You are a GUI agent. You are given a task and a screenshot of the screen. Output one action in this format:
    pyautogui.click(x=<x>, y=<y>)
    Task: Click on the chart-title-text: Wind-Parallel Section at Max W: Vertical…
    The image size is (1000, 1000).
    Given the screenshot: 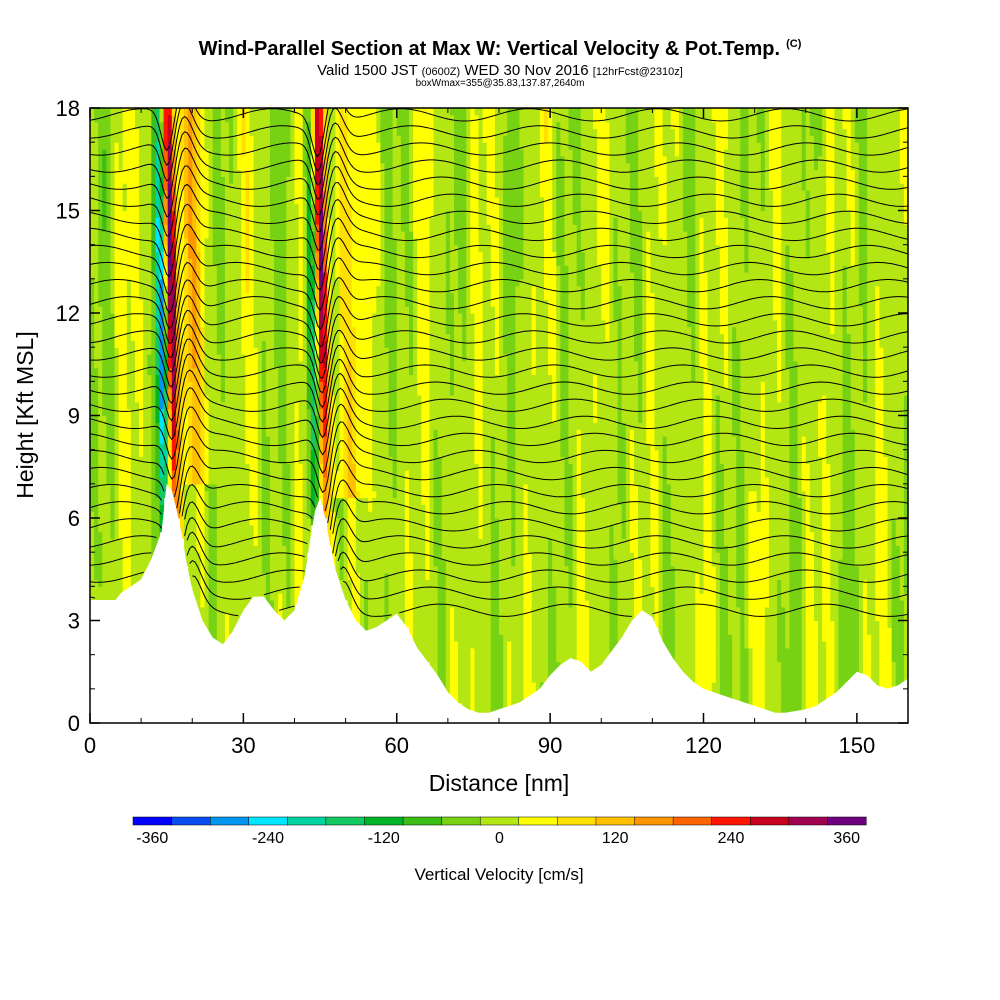 What is the action you would take?
    pyautogui.click(x=489, y=49)
    